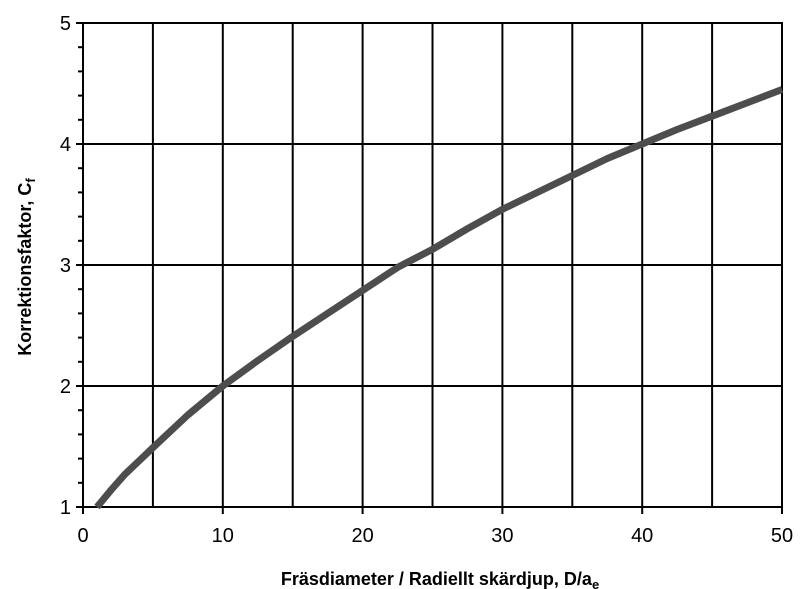 This screenshot has height=589, width=800. Describe the element at coordinates (362, 536) in the screenshot. I see `x-tick-label: 20` at that location.